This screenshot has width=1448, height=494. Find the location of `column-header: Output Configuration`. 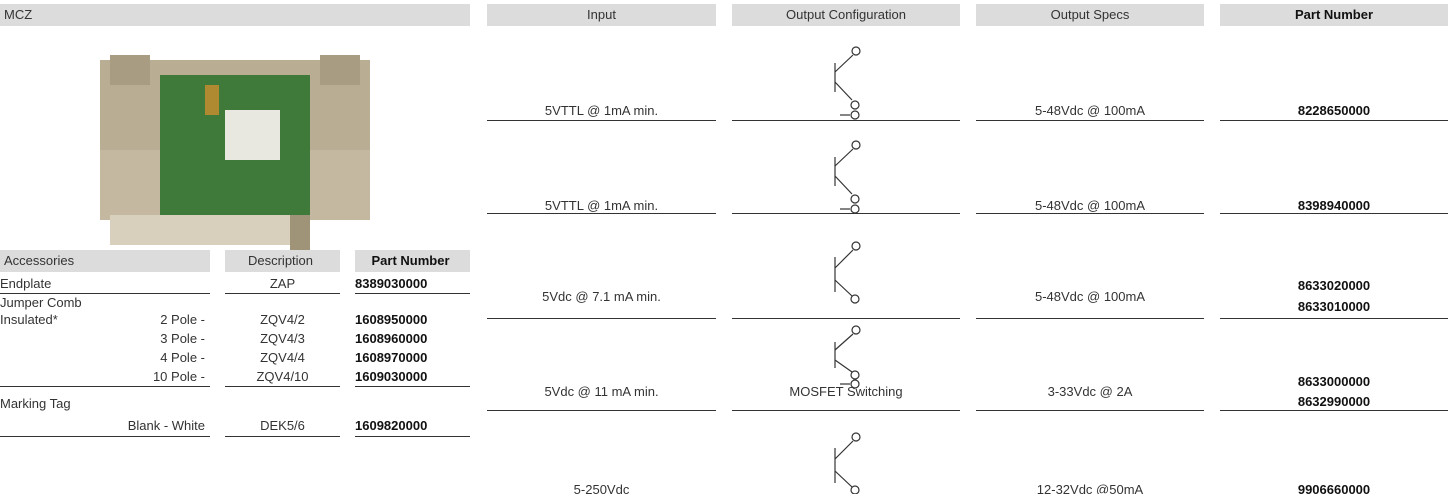

column-header: Output Configuration is located at coordinates (846, 14).